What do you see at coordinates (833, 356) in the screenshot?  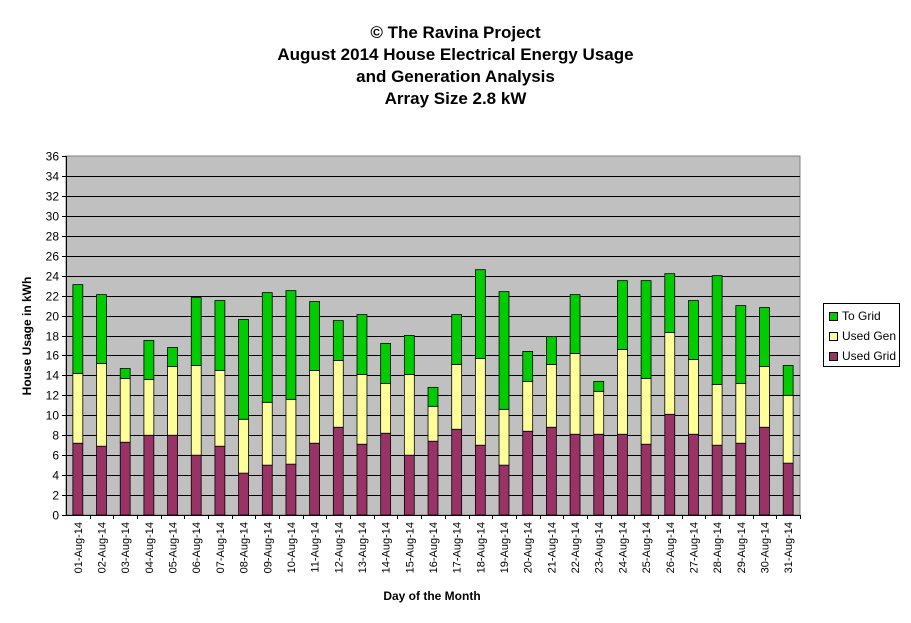 I see `legend-swatch-used-grid` at bounding box center [833, 356].